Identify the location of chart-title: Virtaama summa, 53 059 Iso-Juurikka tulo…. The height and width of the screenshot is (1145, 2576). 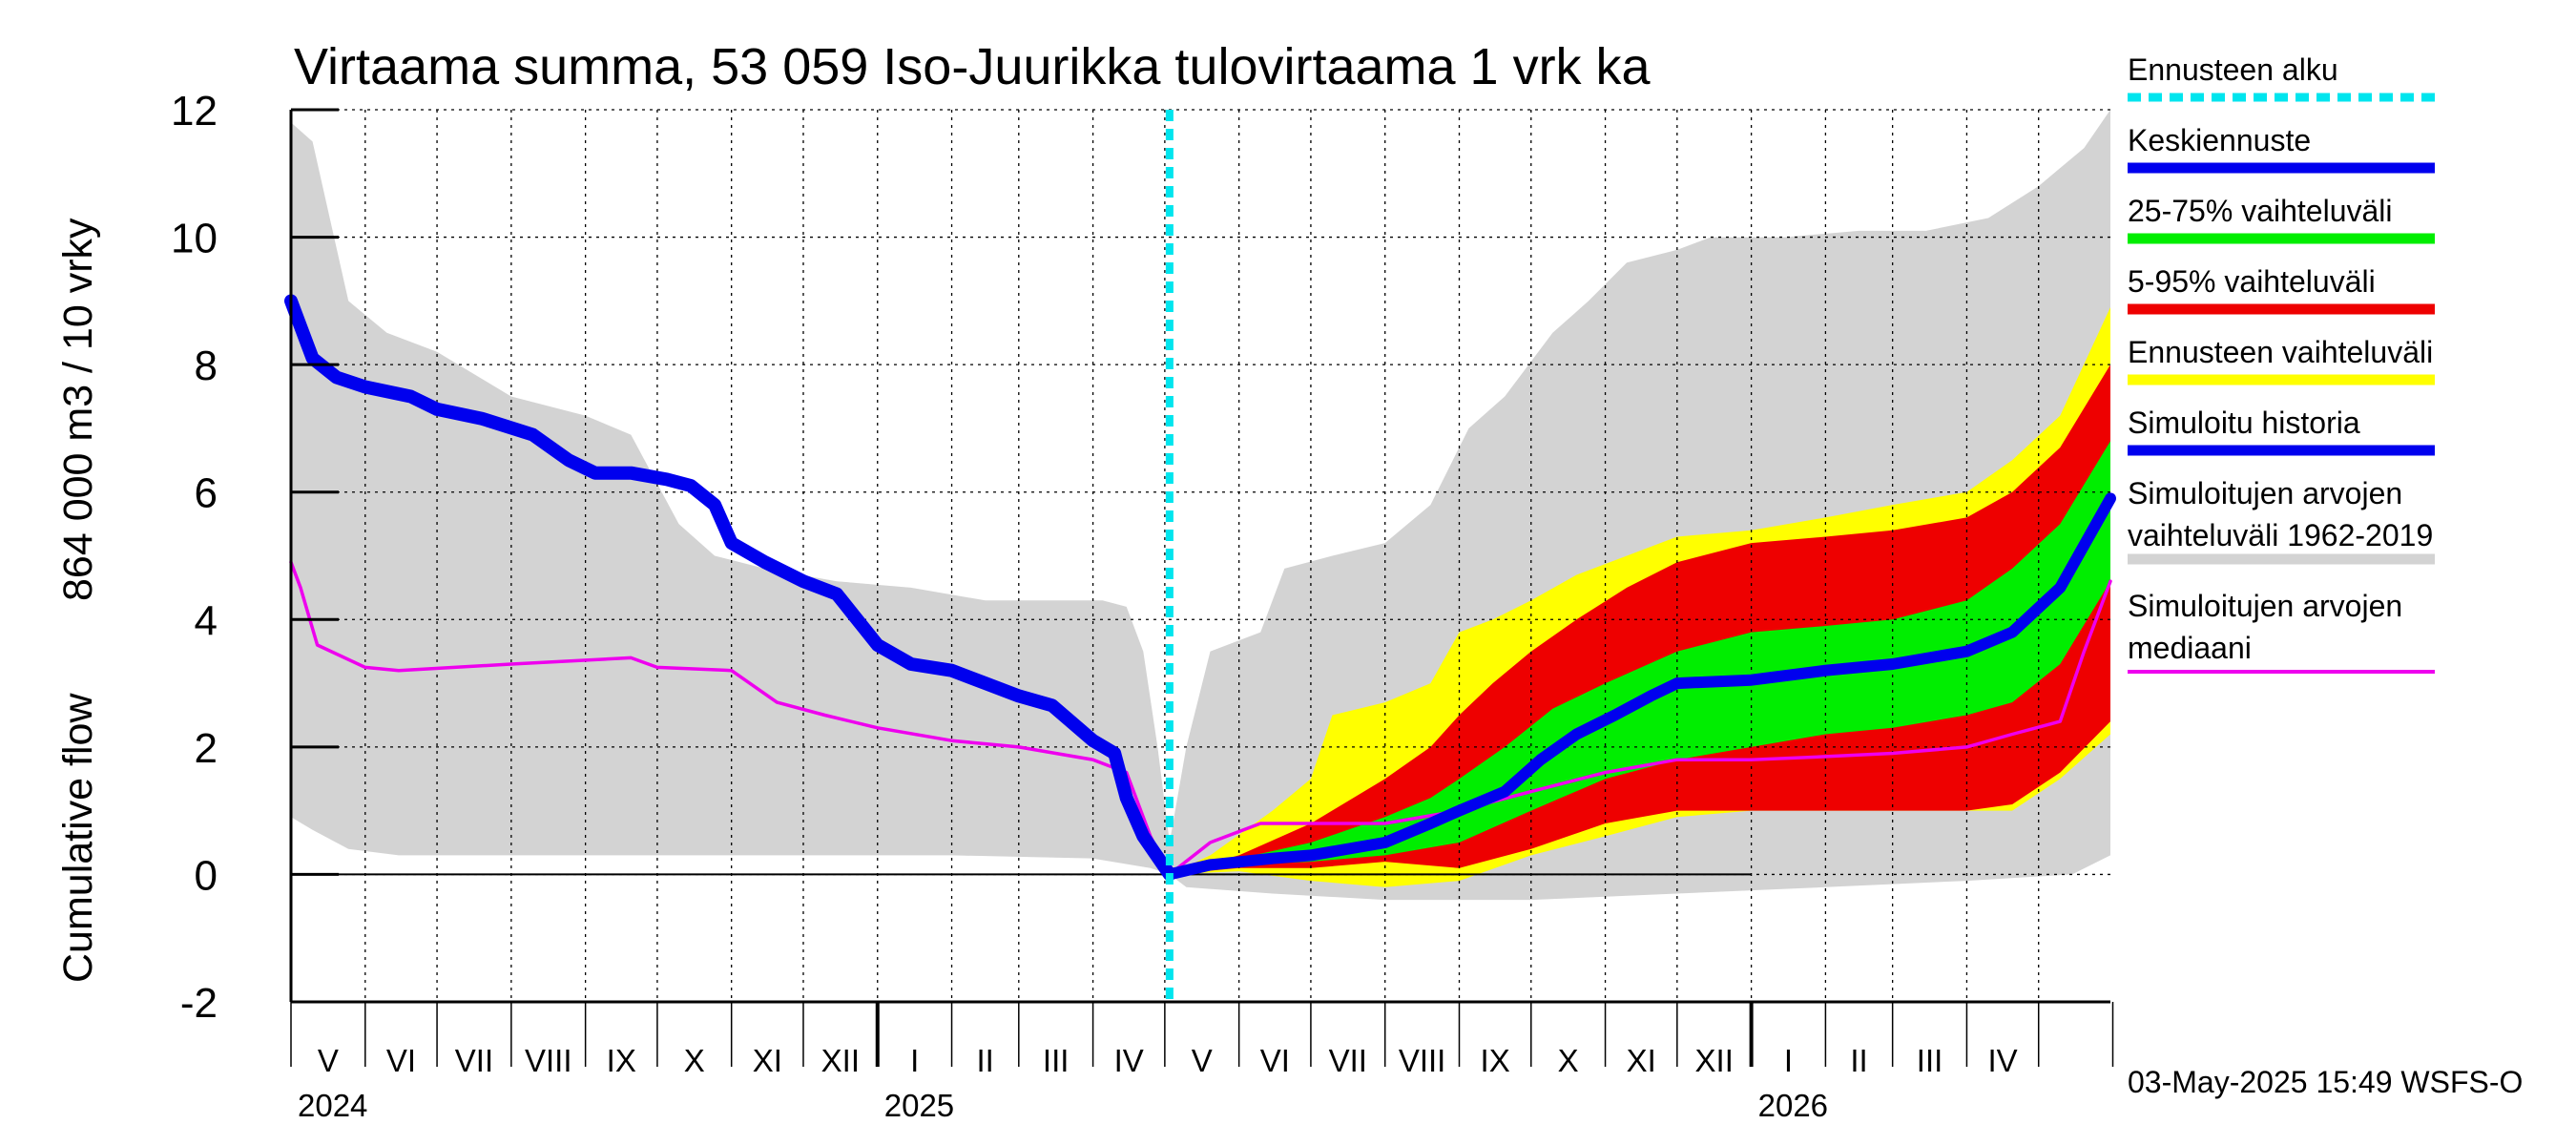
(973, 66).